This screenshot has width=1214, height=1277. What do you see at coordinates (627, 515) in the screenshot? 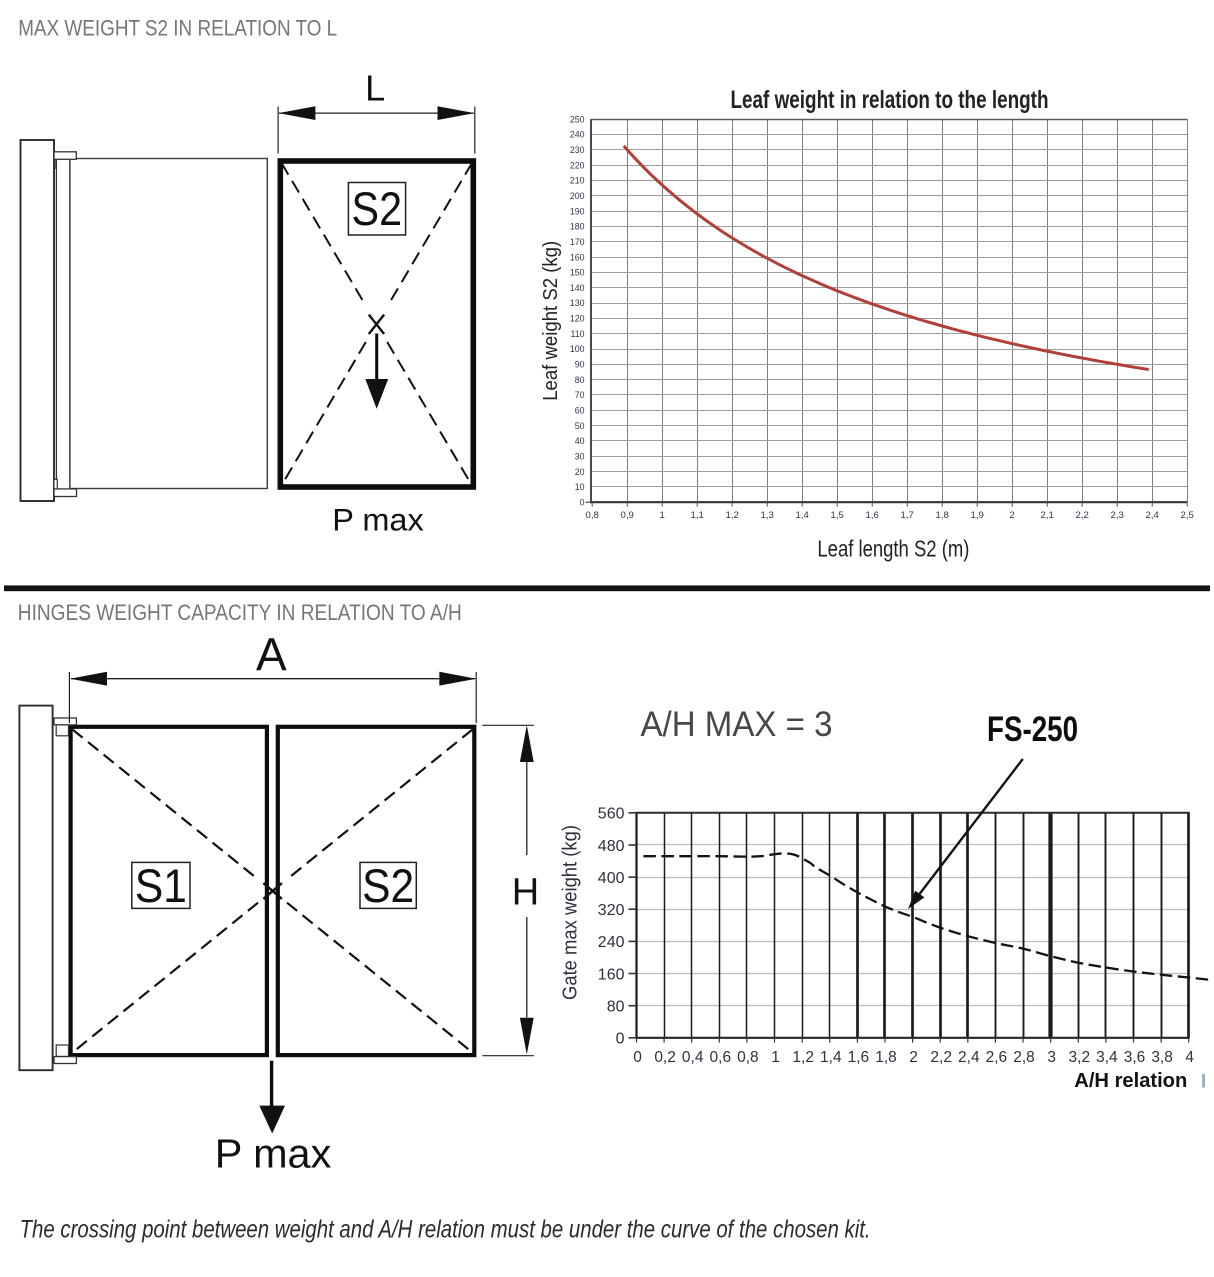
I see `svg-text: 0,9` at bounding box center [627, 515].